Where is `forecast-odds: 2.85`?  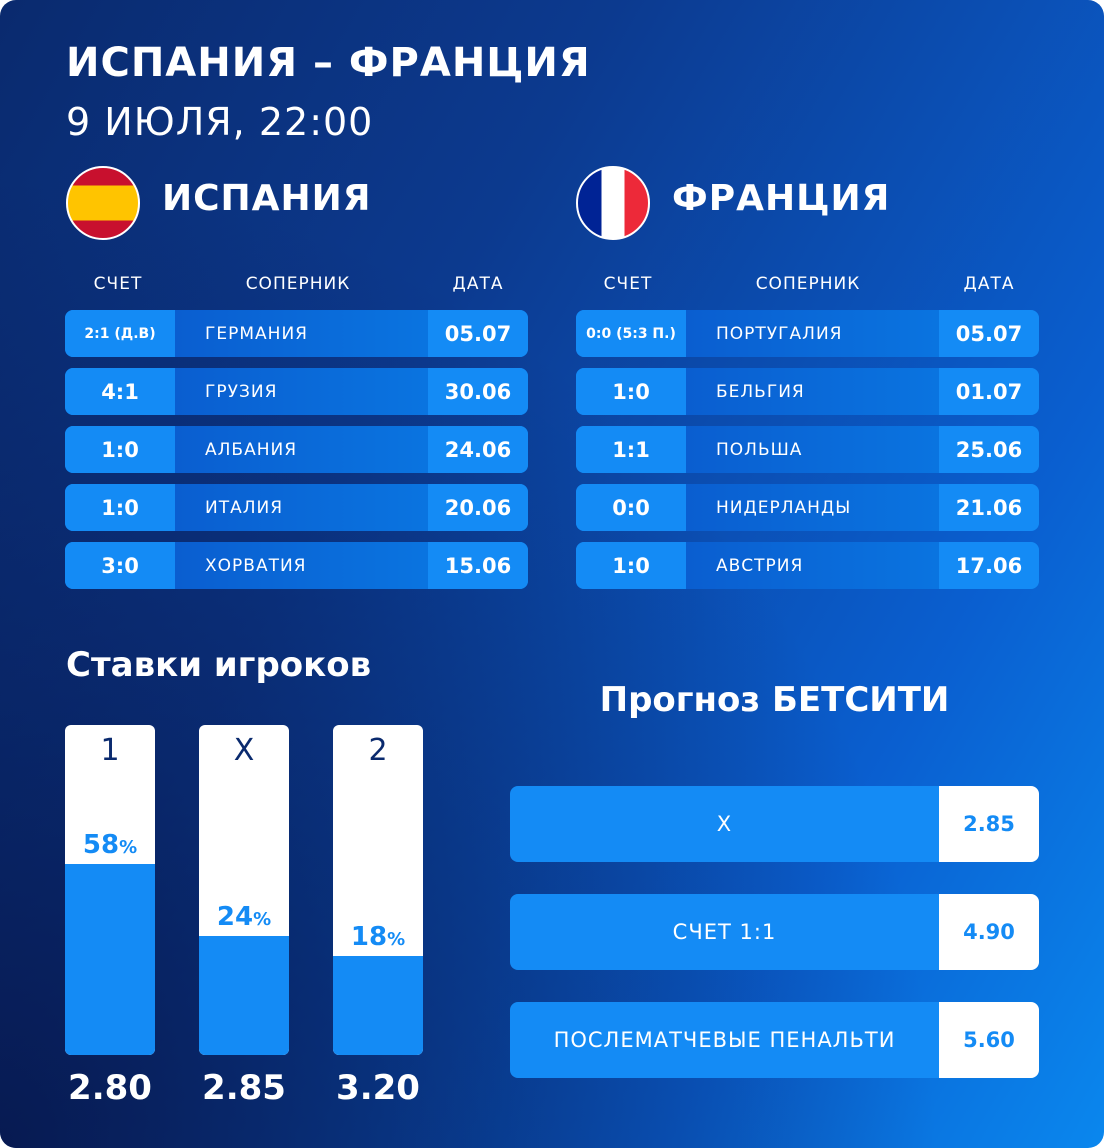
forecast-odds: 2.85 is located at coordinates (989, 824).